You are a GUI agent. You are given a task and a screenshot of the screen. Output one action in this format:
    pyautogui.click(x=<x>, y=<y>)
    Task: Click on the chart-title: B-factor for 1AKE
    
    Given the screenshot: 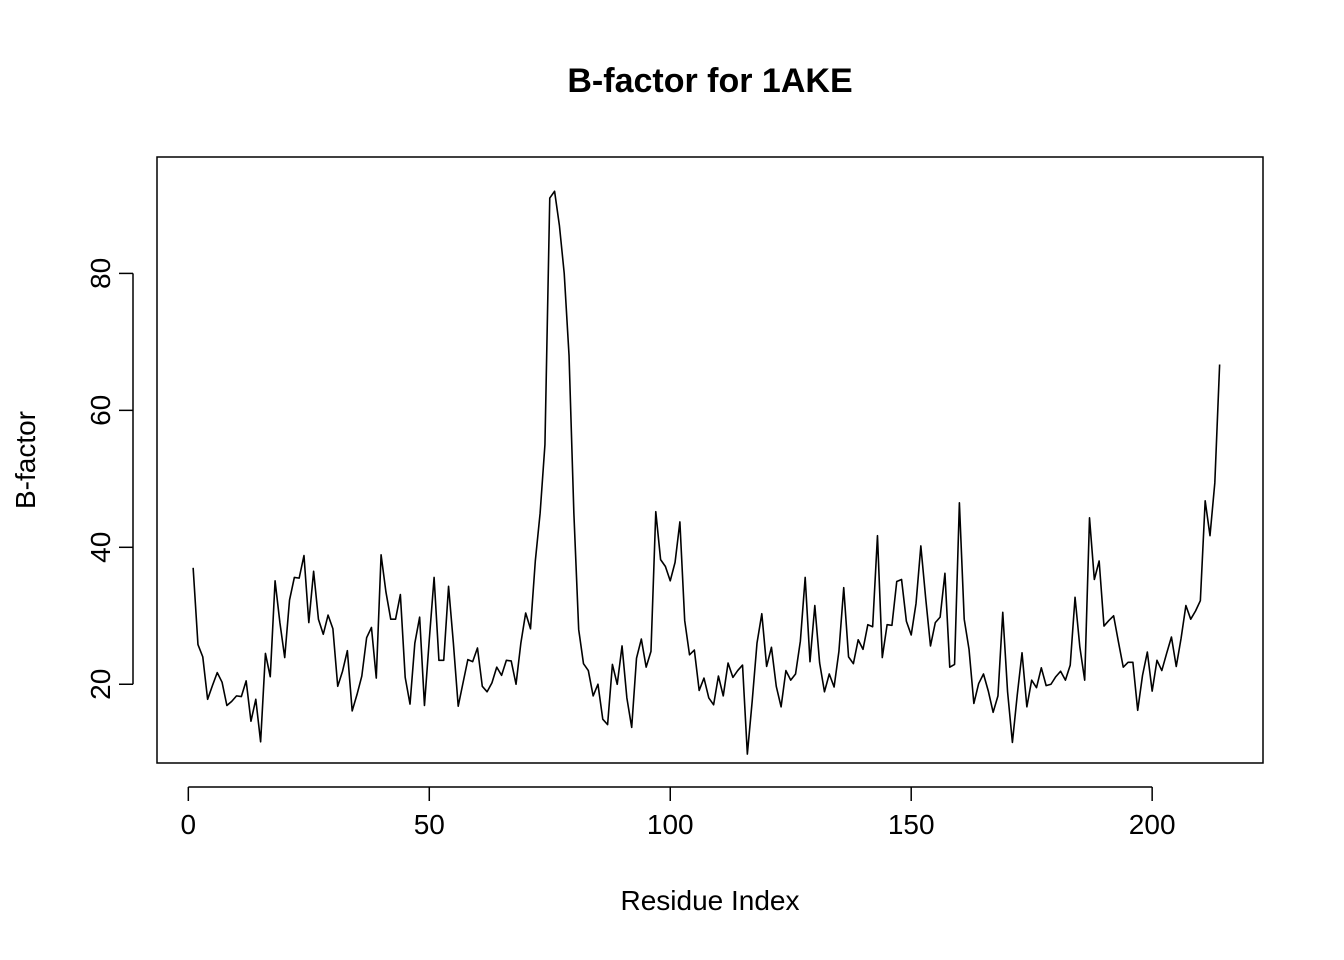 What is the action you would take?
    pyautogui.click(x=709, y=81)
    